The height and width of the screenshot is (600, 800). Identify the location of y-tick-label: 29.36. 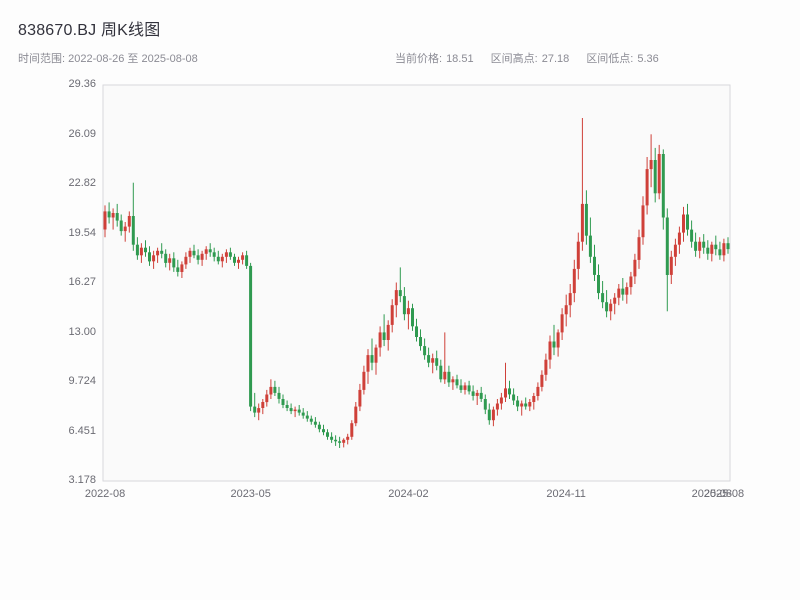
(82, 84).